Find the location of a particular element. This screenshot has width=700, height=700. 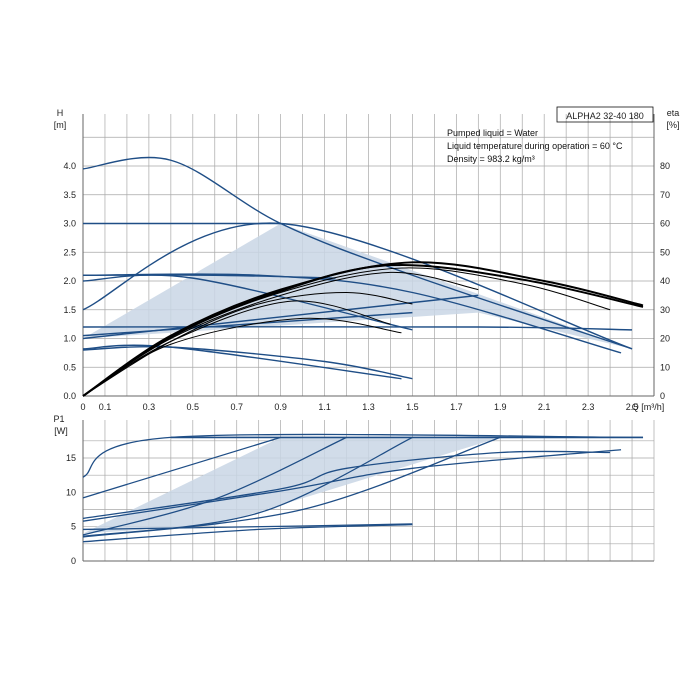

y-axis-label: H is located at coordinates (60, 113).